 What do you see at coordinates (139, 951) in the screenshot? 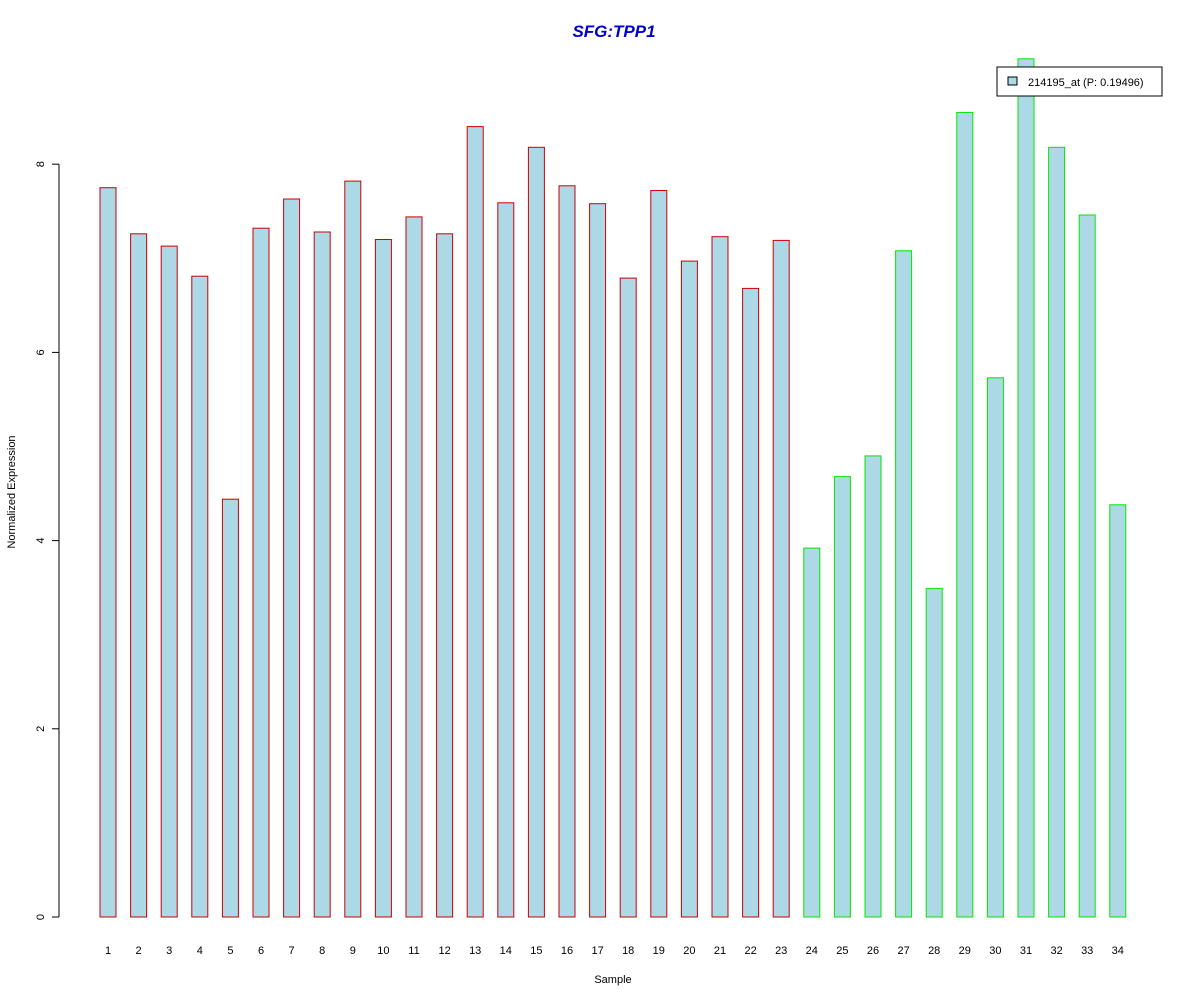
I see `x-tick-label: 2` at bounding box center [139, 951].